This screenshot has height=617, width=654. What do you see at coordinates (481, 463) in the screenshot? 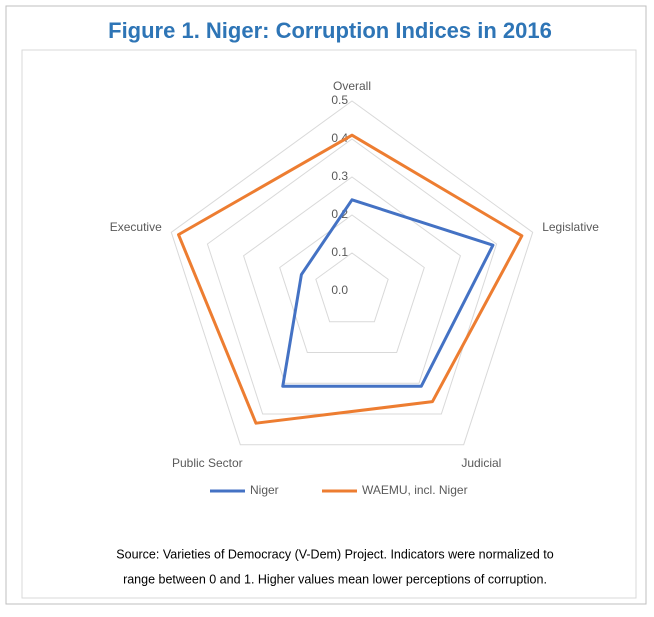
I see `category-label: Judicial` at bounding box center [481, 463].